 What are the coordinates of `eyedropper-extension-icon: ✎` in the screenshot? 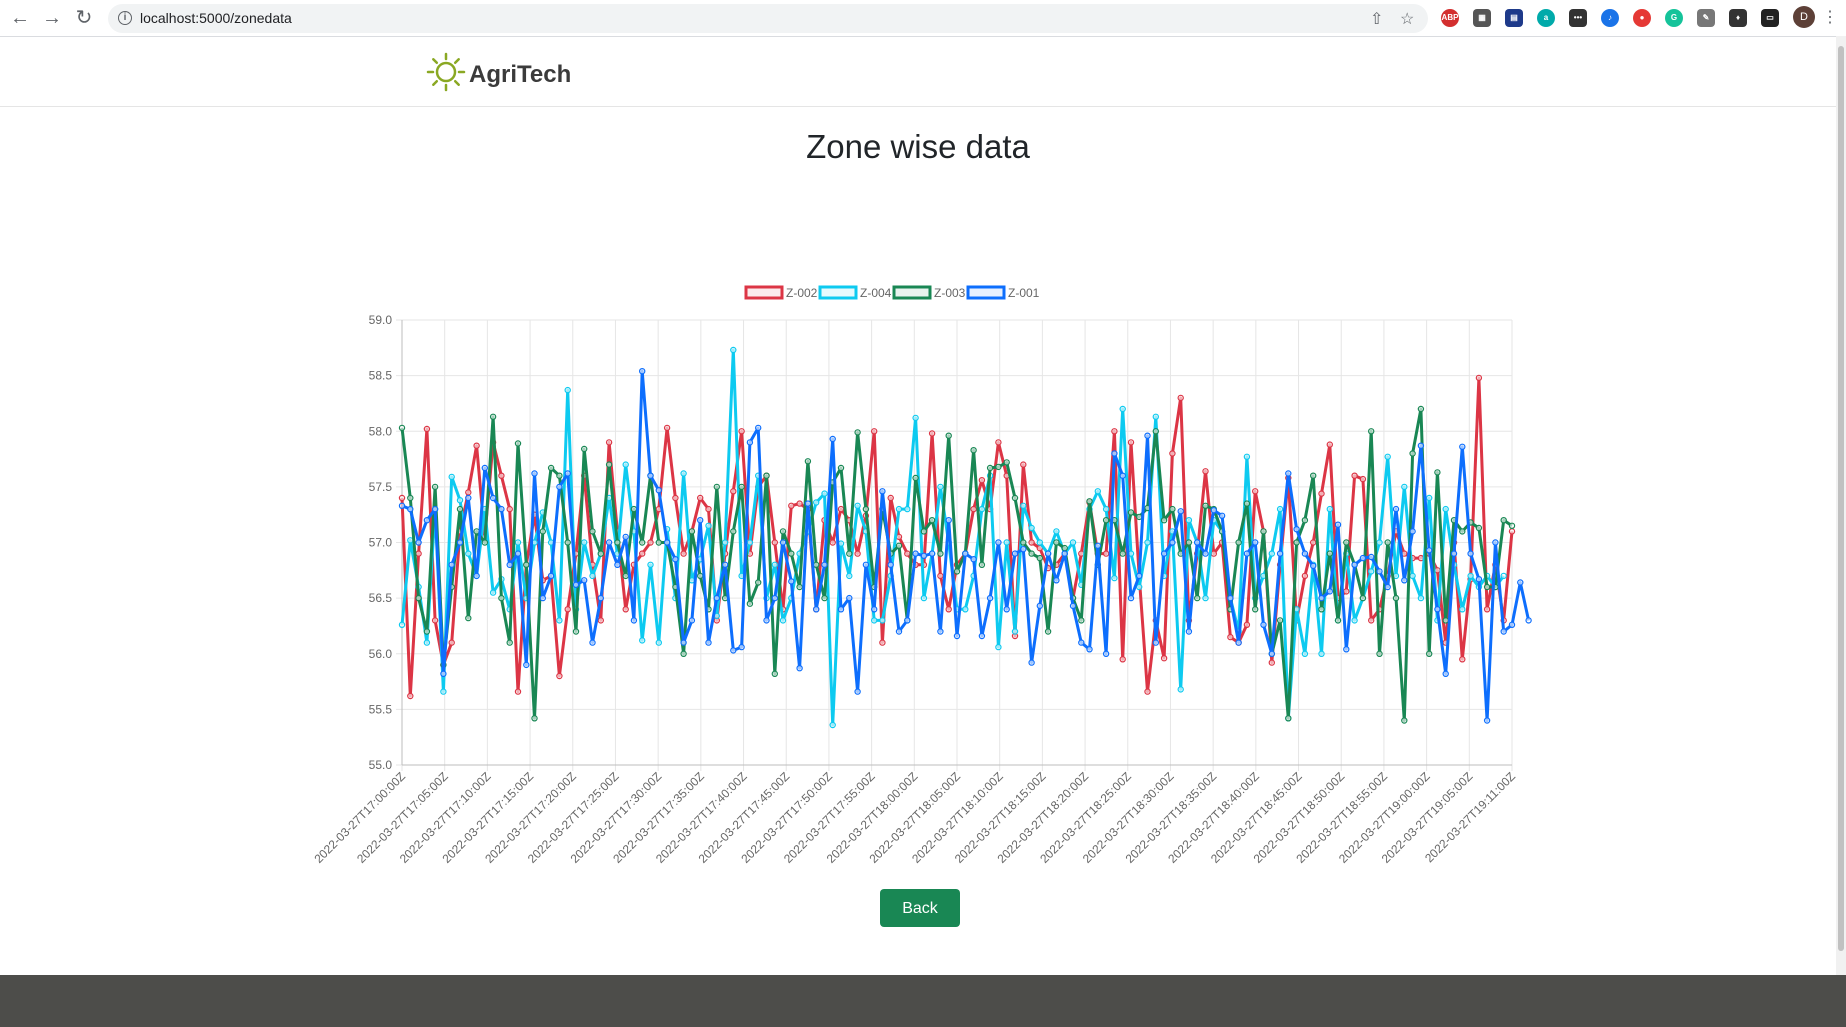 It's located at (1706, 18).